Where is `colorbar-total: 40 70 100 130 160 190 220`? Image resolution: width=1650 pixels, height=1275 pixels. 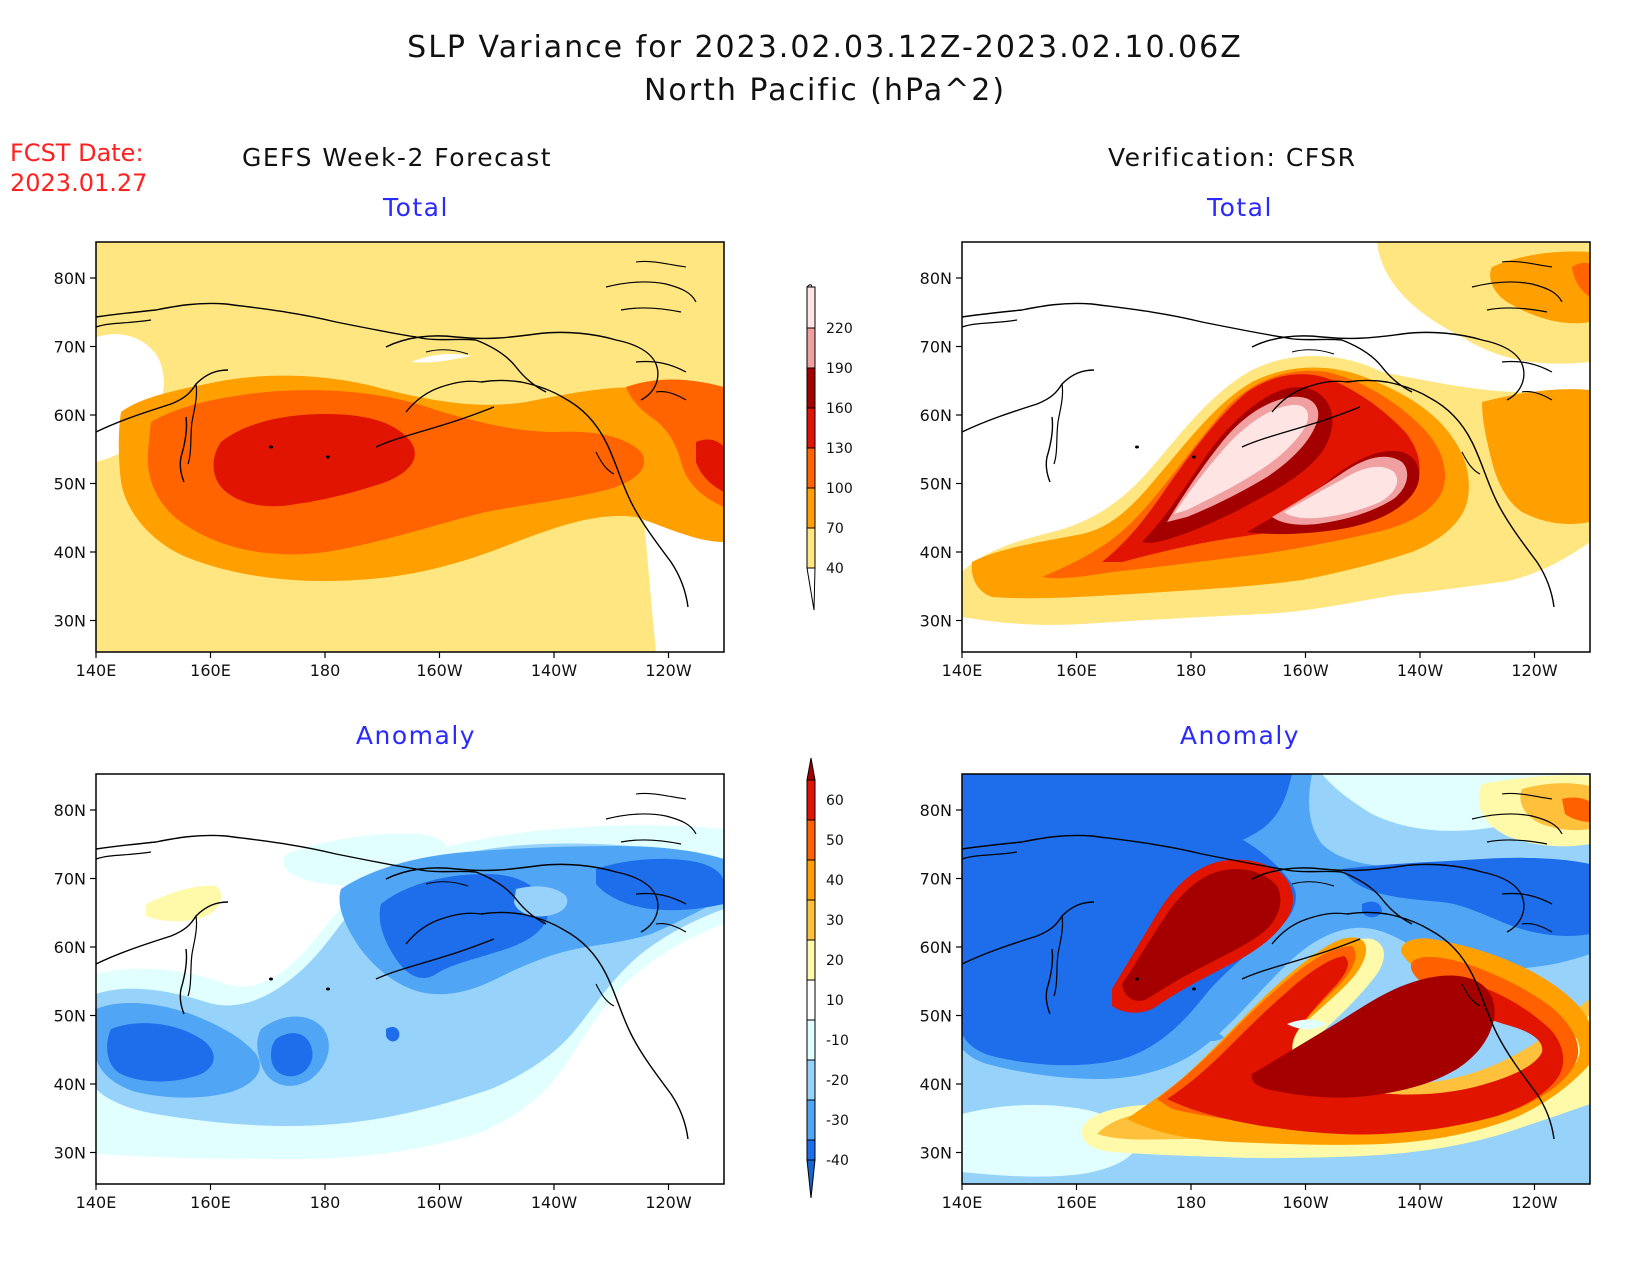
colorbar-total: 40 70 100 130 160 190 220 is located at coordinates (829, 447).